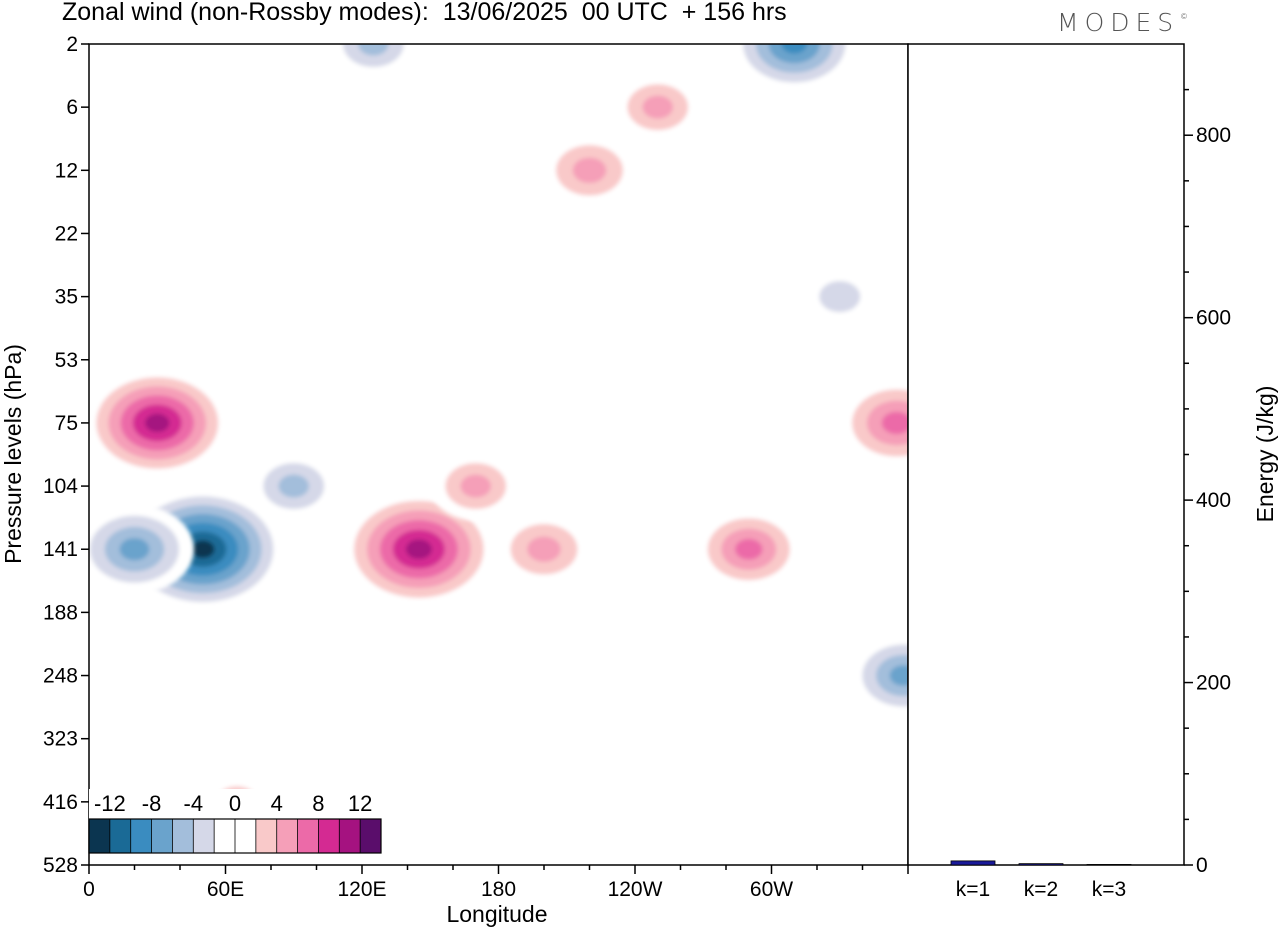 This screenshot has height=930, width=1280. Describe the element at coordinates (60, 549) in the screenshot. I see `y-tick-label: 141` at that location.